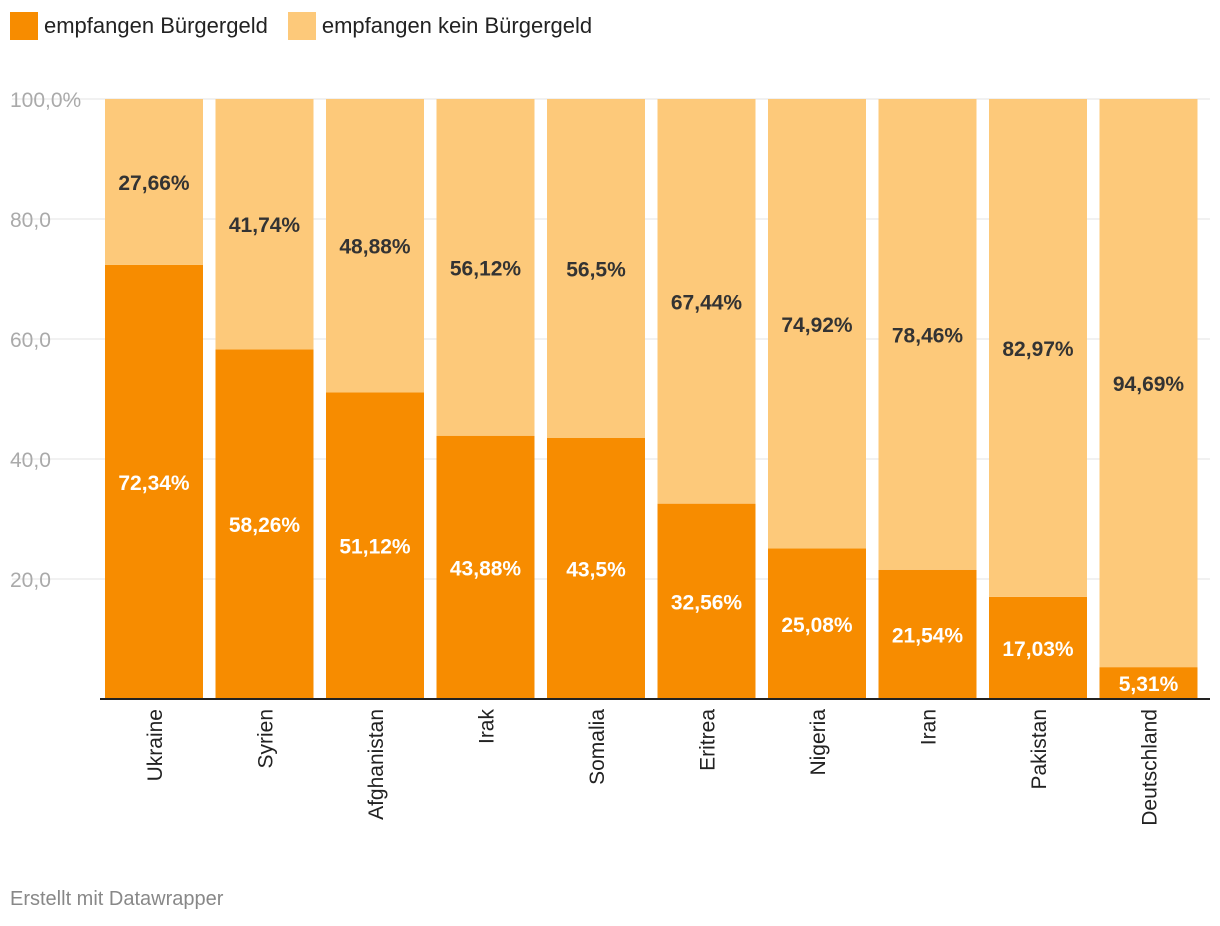 The height and width of the screenshot is (926, 1220). I want to click on y-tick-label: 40,0, so click(30, 460).